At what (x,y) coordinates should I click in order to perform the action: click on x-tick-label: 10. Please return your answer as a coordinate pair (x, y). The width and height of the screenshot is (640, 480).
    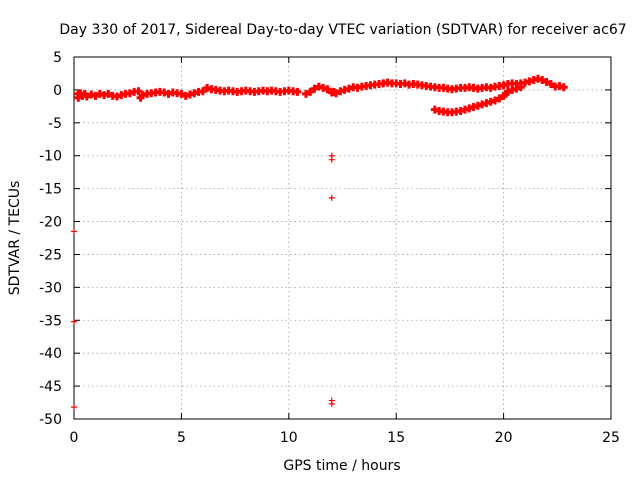
    Looking at the image, I should click on (289, 438).